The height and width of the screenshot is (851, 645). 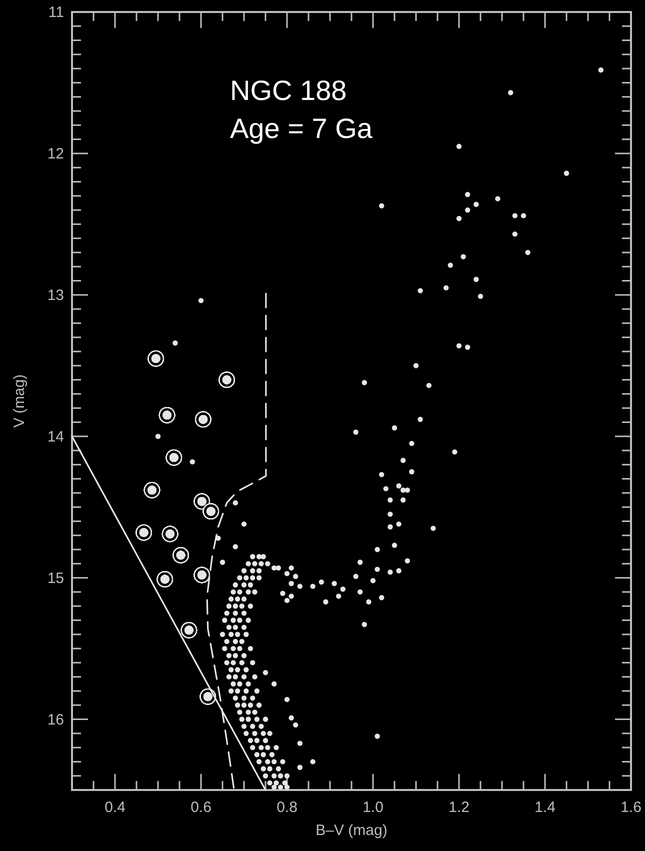 What do you see at coordinates (301, 128) in the screenshot?
I see `annotation: Age = 7 Ga` at bounding box center [301, 128].